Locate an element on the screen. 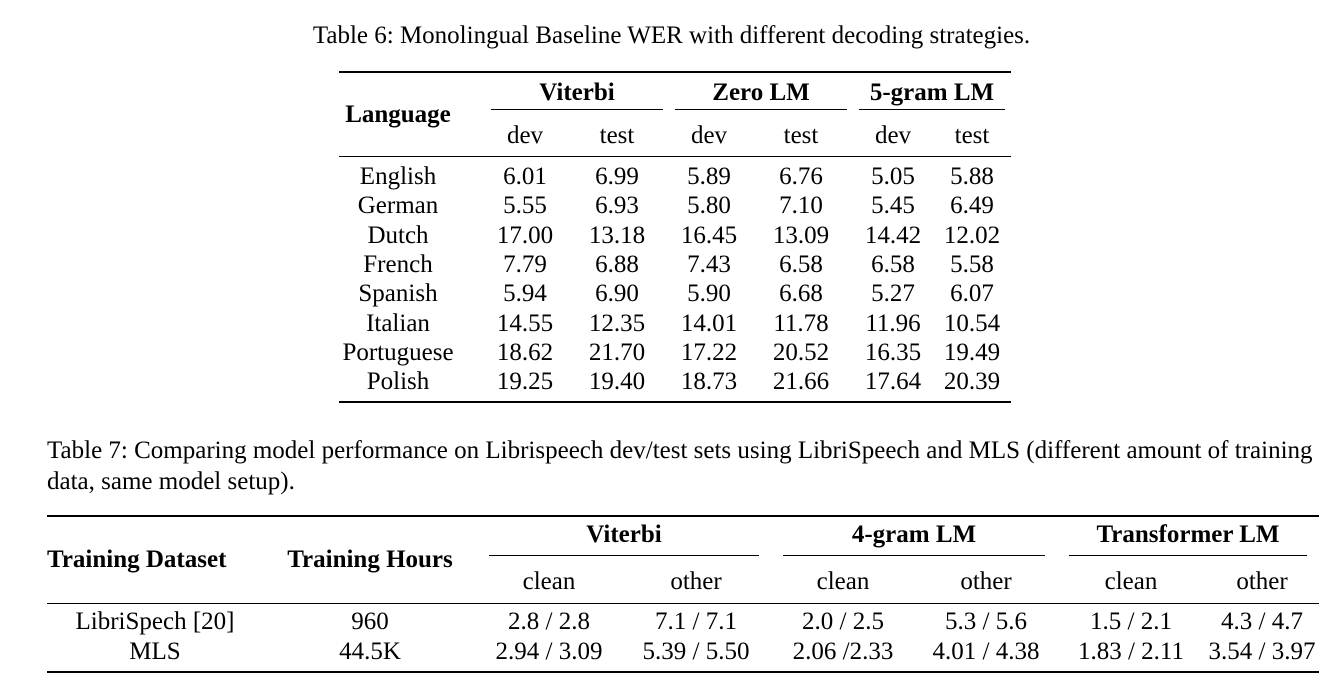 This screenshot has width=1343, height=684. wer-cell: 19.49 is located at coordinates (972, 352).